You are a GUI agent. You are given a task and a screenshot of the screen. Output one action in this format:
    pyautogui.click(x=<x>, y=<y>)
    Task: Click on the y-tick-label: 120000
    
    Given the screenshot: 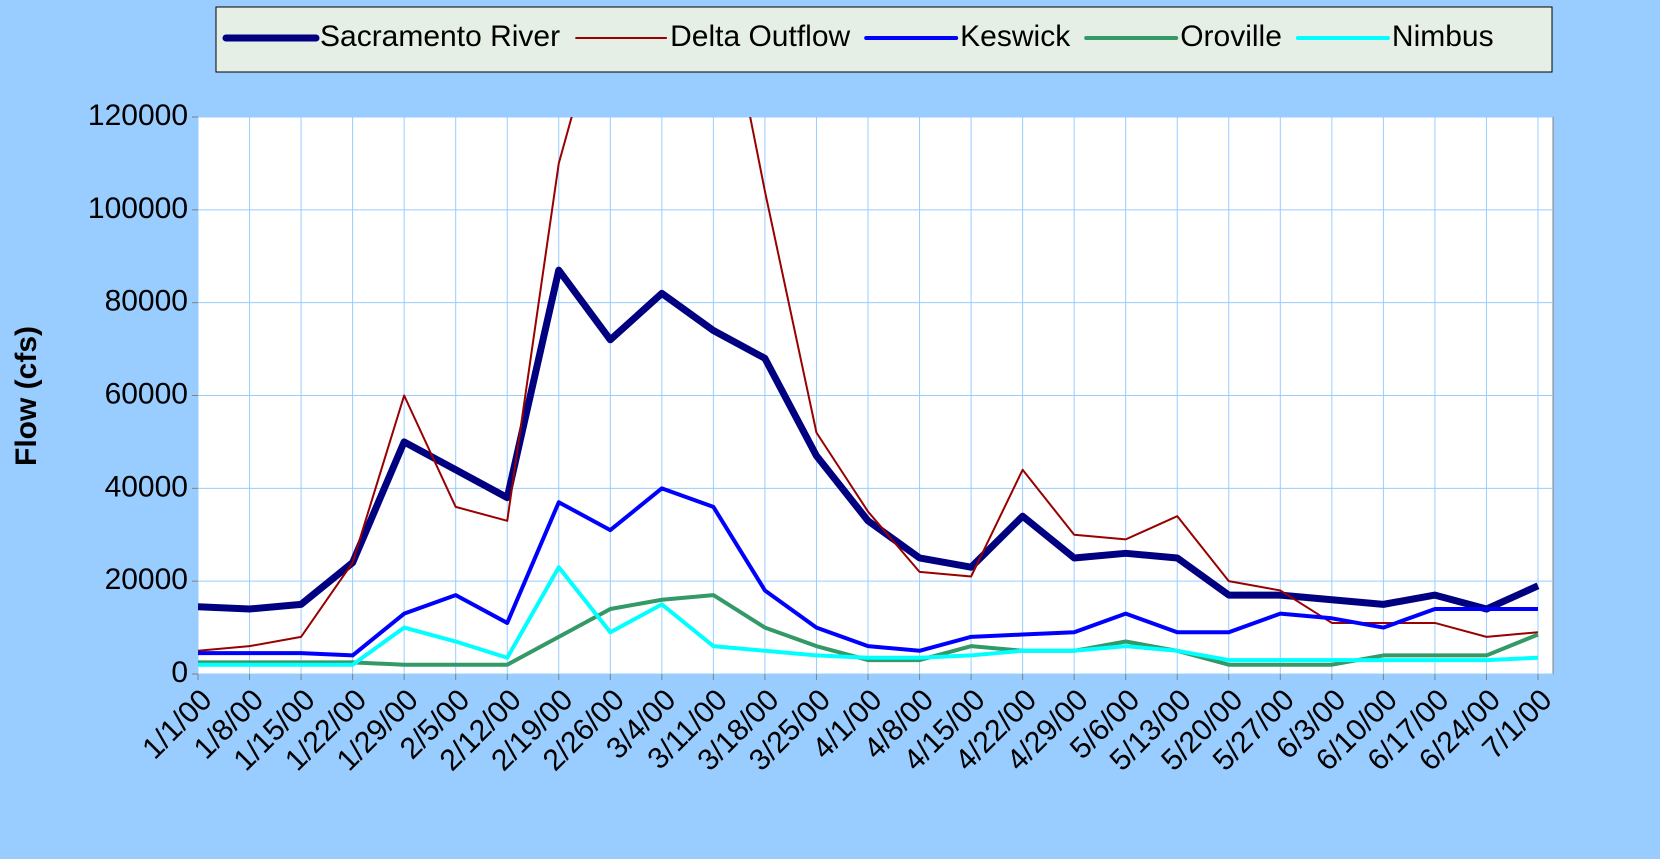 What is the action you would take?
    pyautogui.click(x=138, y=115)
    